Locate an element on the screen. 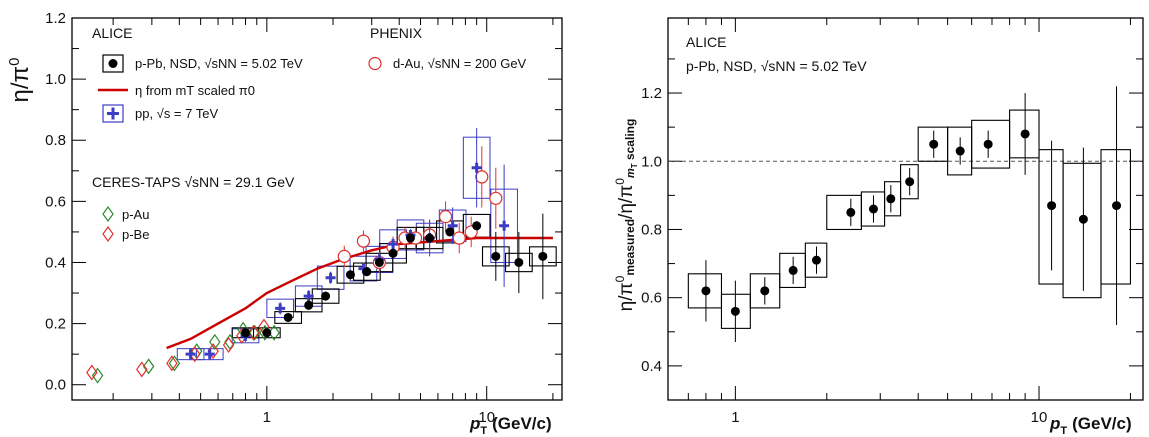 The height and width of the screenshot is (437, 1149). left-y-tick-label: 1.0 is located at coordinates (55, 79).